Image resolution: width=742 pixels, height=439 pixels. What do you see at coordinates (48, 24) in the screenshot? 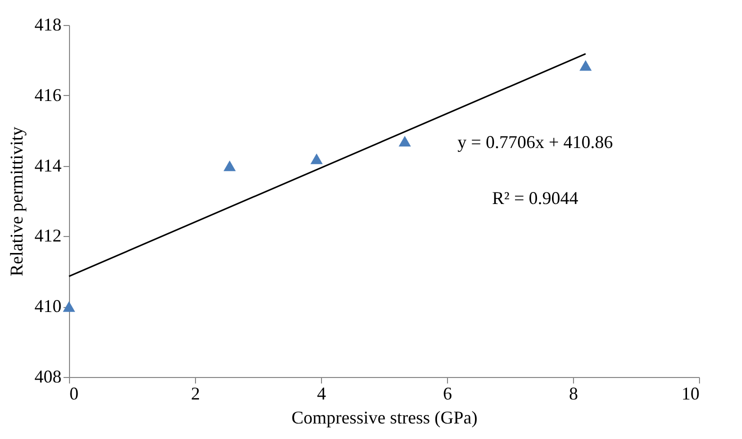
I see `y-tick-label: 418` at bounding box center [48, 24].